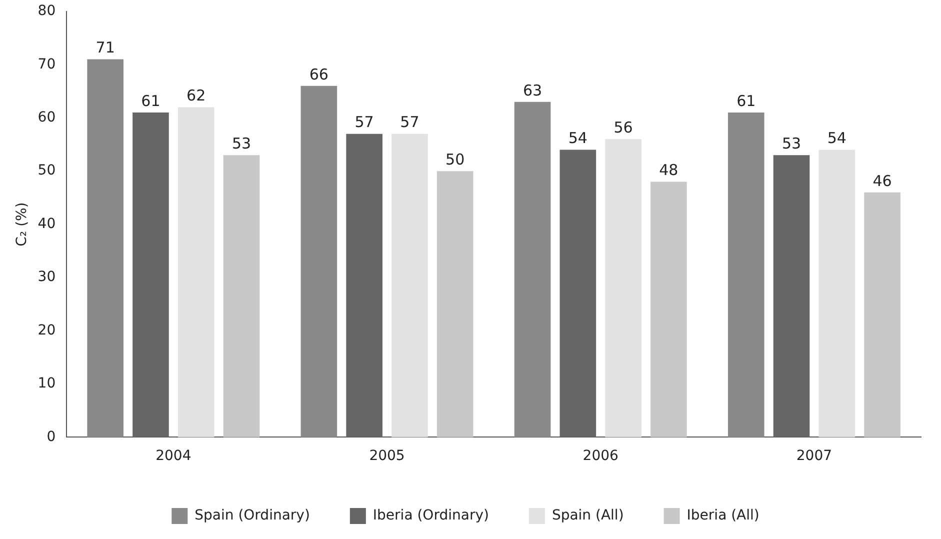 This screenshot has width=941, height=539. I want to click on x-tick-label: 2007, so click(814, 456).